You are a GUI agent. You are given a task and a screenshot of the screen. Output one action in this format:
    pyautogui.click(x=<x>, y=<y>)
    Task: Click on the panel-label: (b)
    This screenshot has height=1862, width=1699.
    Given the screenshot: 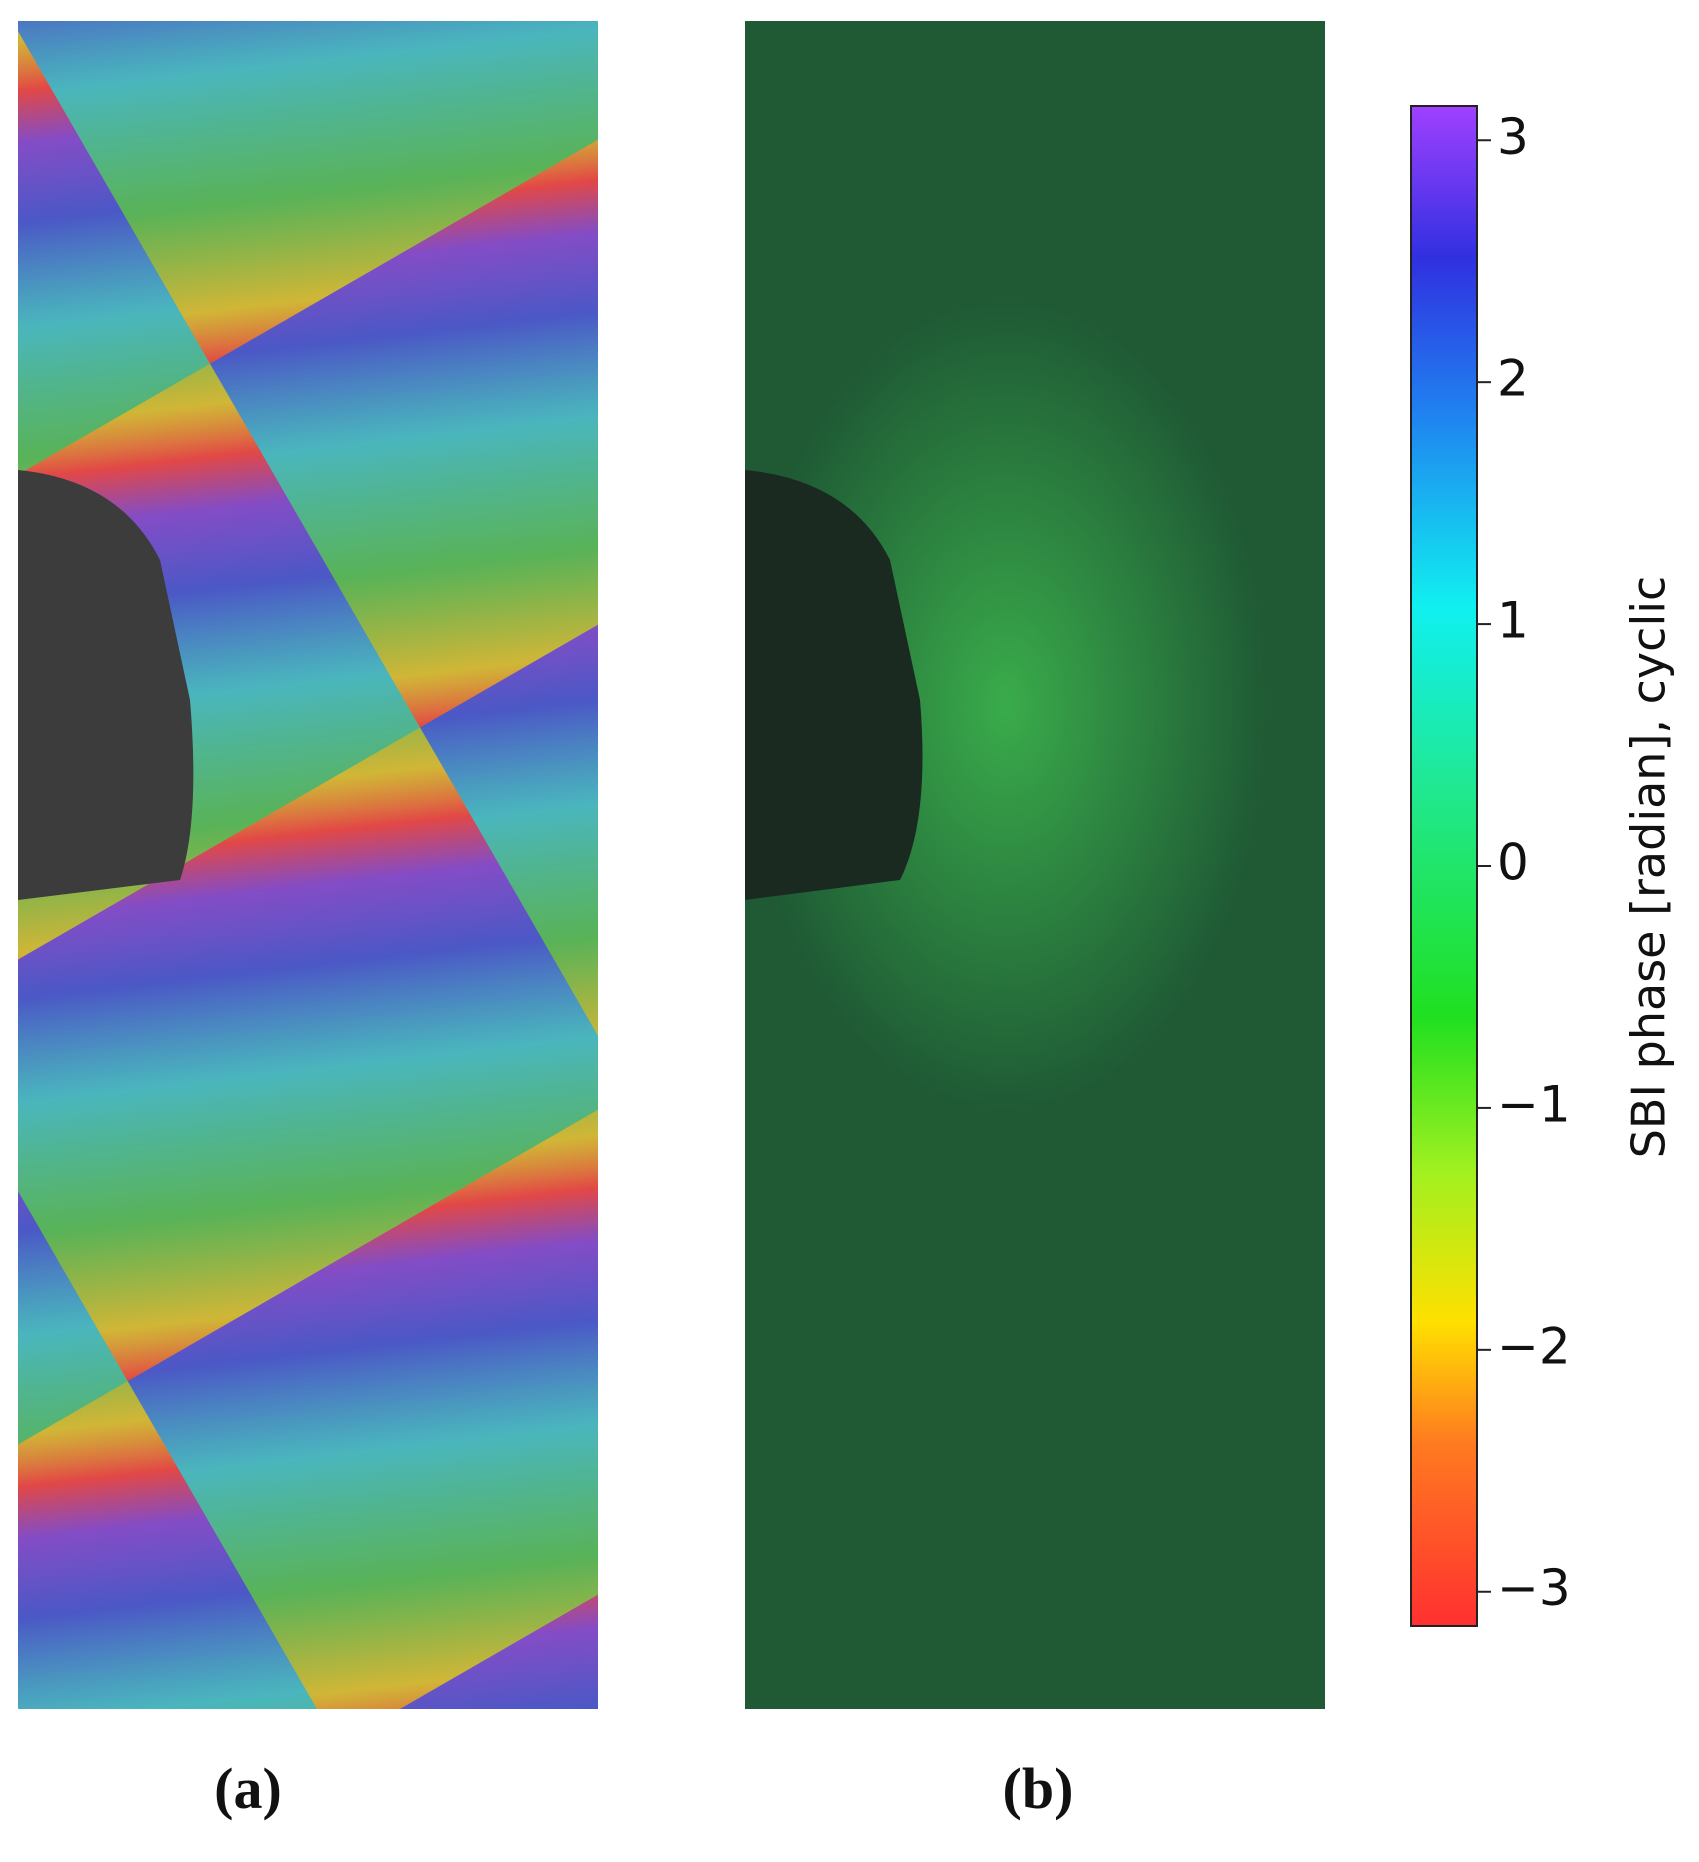 What is the action you would take?
    pyautogui.click(x=1038, y=1788)
    